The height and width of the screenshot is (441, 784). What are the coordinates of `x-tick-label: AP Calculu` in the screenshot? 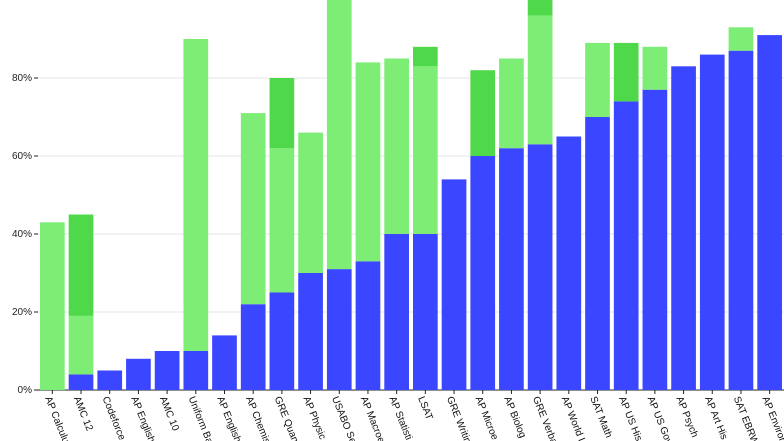 It's located at (56, 418).